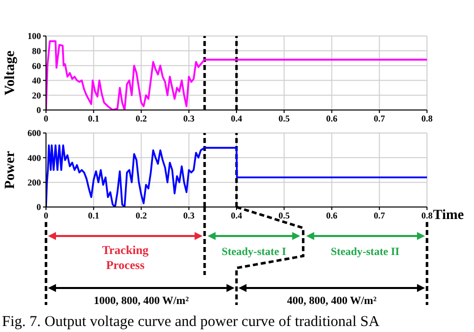 The height and width of the screenshot is (332, 474). I want to click on y-tick-label: 60, so click(37, 65).